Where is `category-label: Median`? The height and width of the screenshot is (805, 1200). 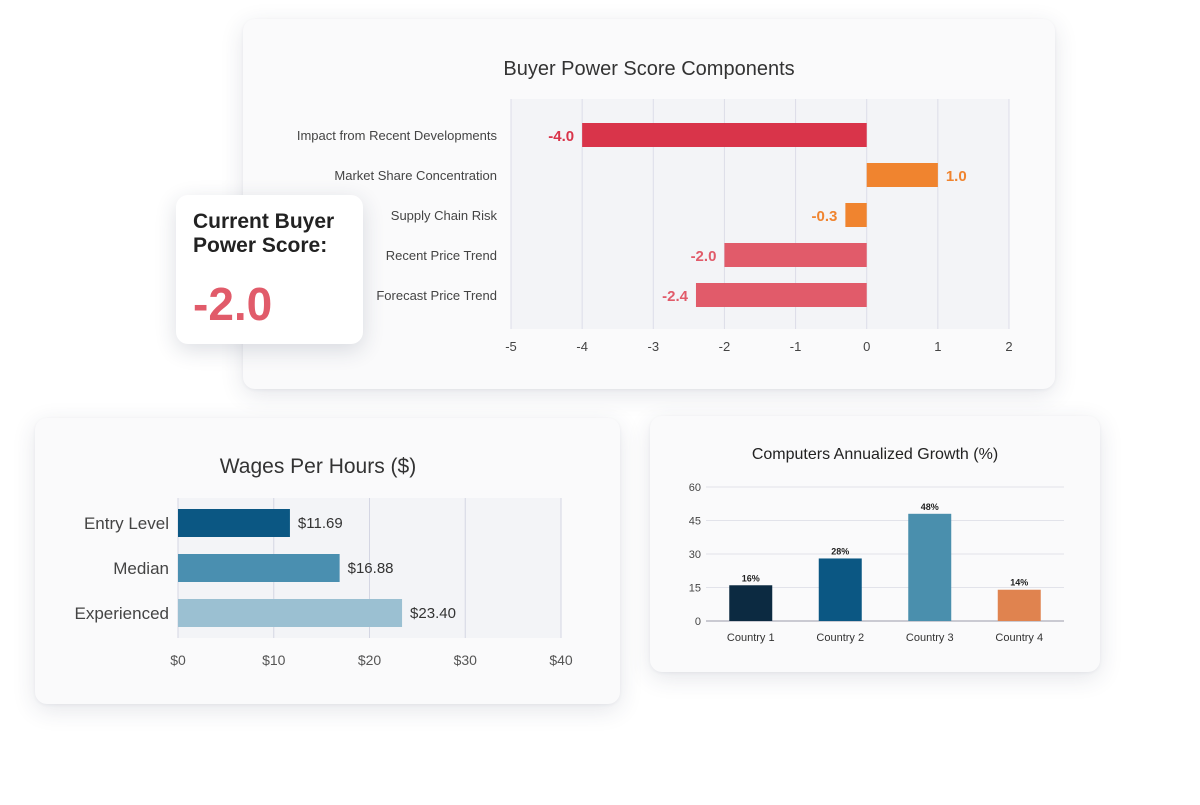 category-label: Median is located at coordinates (141, 568).